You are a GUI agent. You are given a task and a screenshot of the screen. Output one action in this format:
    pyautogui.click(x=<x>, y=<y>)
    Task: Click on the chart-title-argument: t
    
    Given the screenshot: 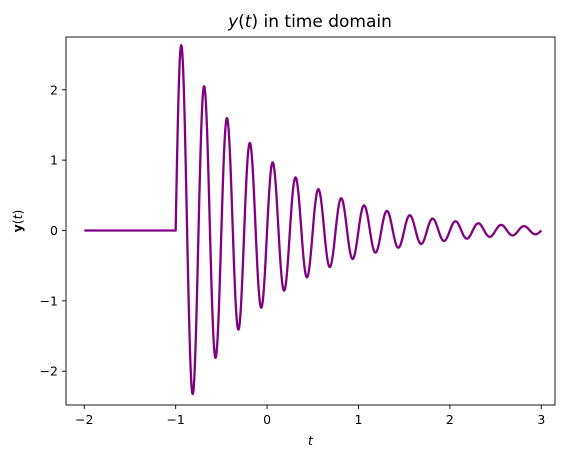 What is the action you would take?
    pyautogui.click(x=249, y=22)
    